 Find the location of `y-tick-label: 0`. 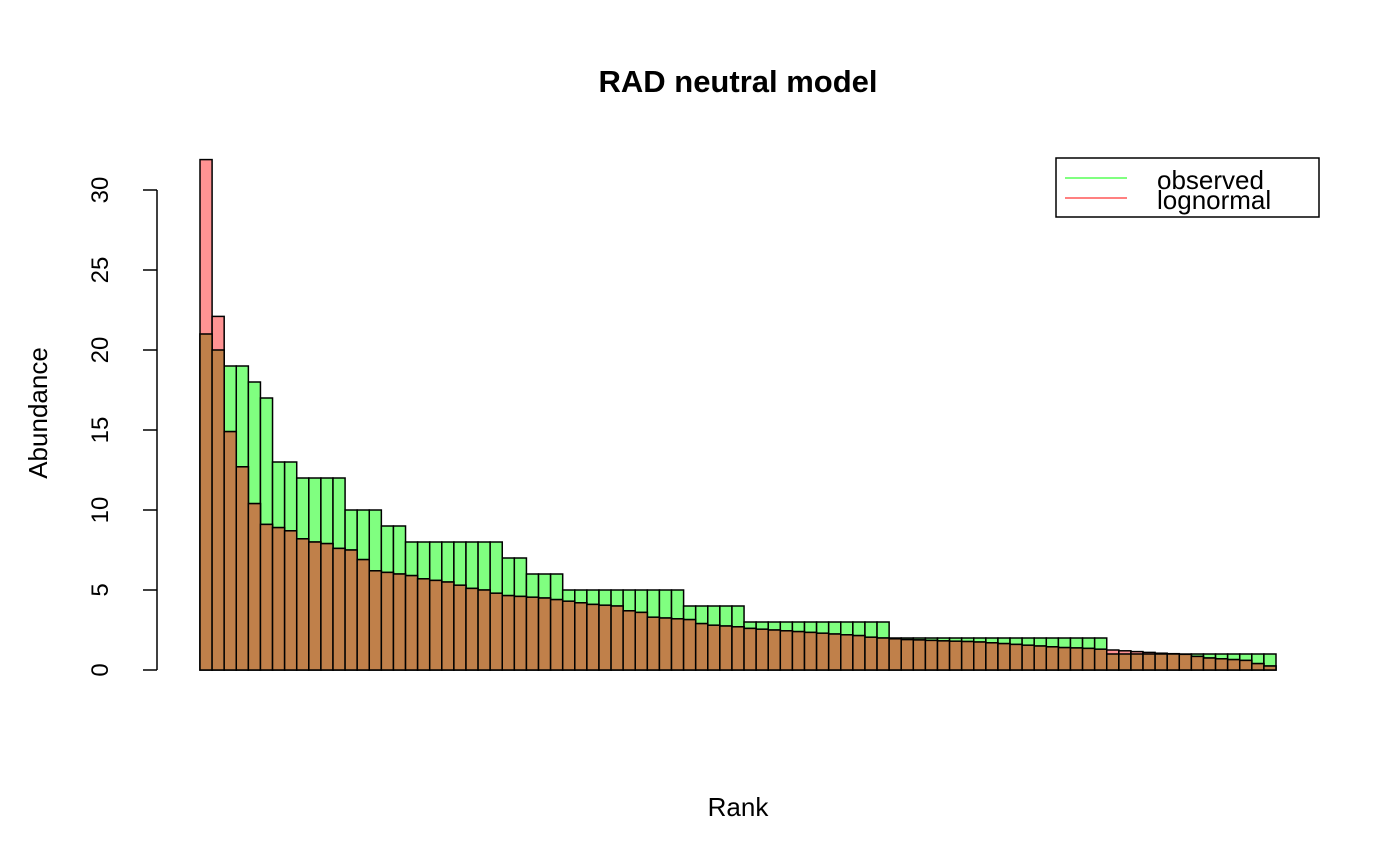

y-tick-label: 0 is located at coordinates (100, 669).